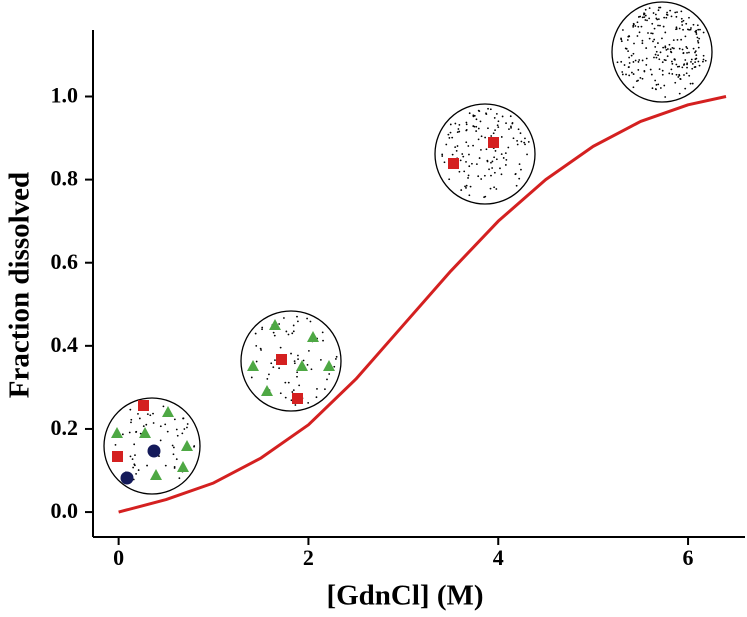 This screenshot has height=617, width=747. Describe the element at coordinates (183, 466) in the screenshot. I see `particle-triangle` at that location.